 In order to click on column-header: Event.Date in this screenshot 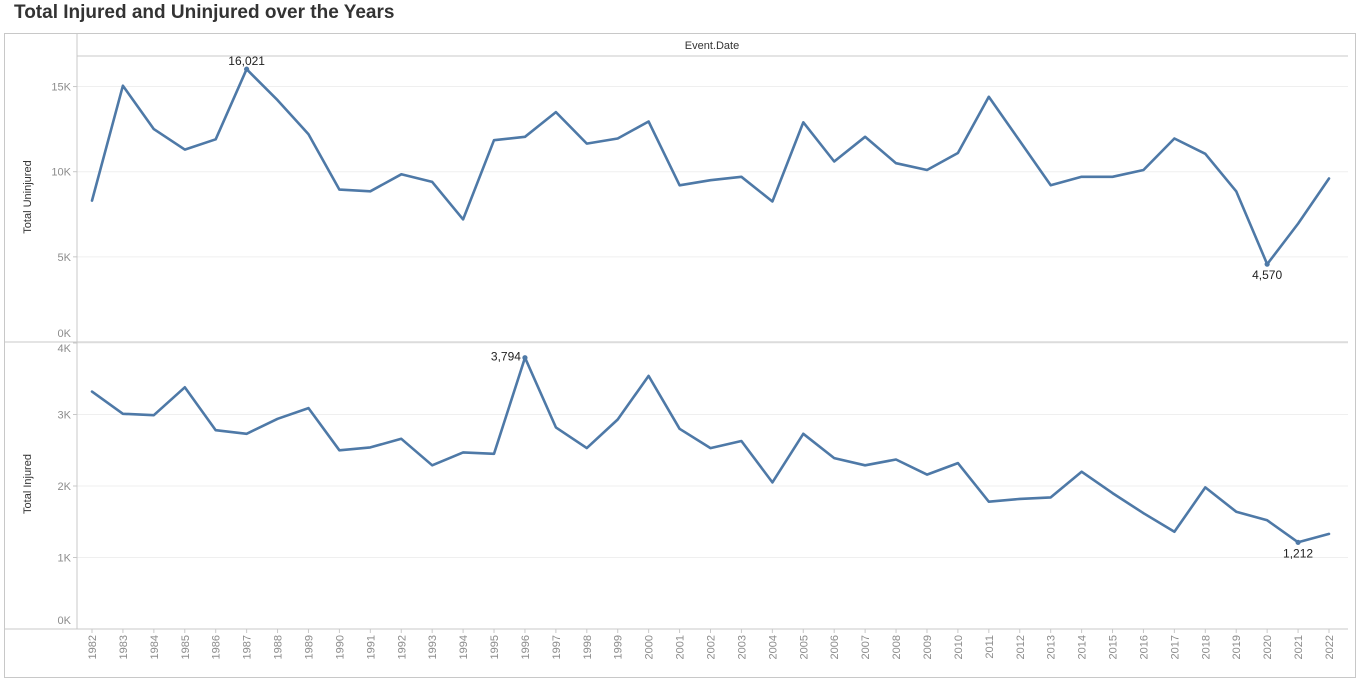, I will do `click(712, 46)`.